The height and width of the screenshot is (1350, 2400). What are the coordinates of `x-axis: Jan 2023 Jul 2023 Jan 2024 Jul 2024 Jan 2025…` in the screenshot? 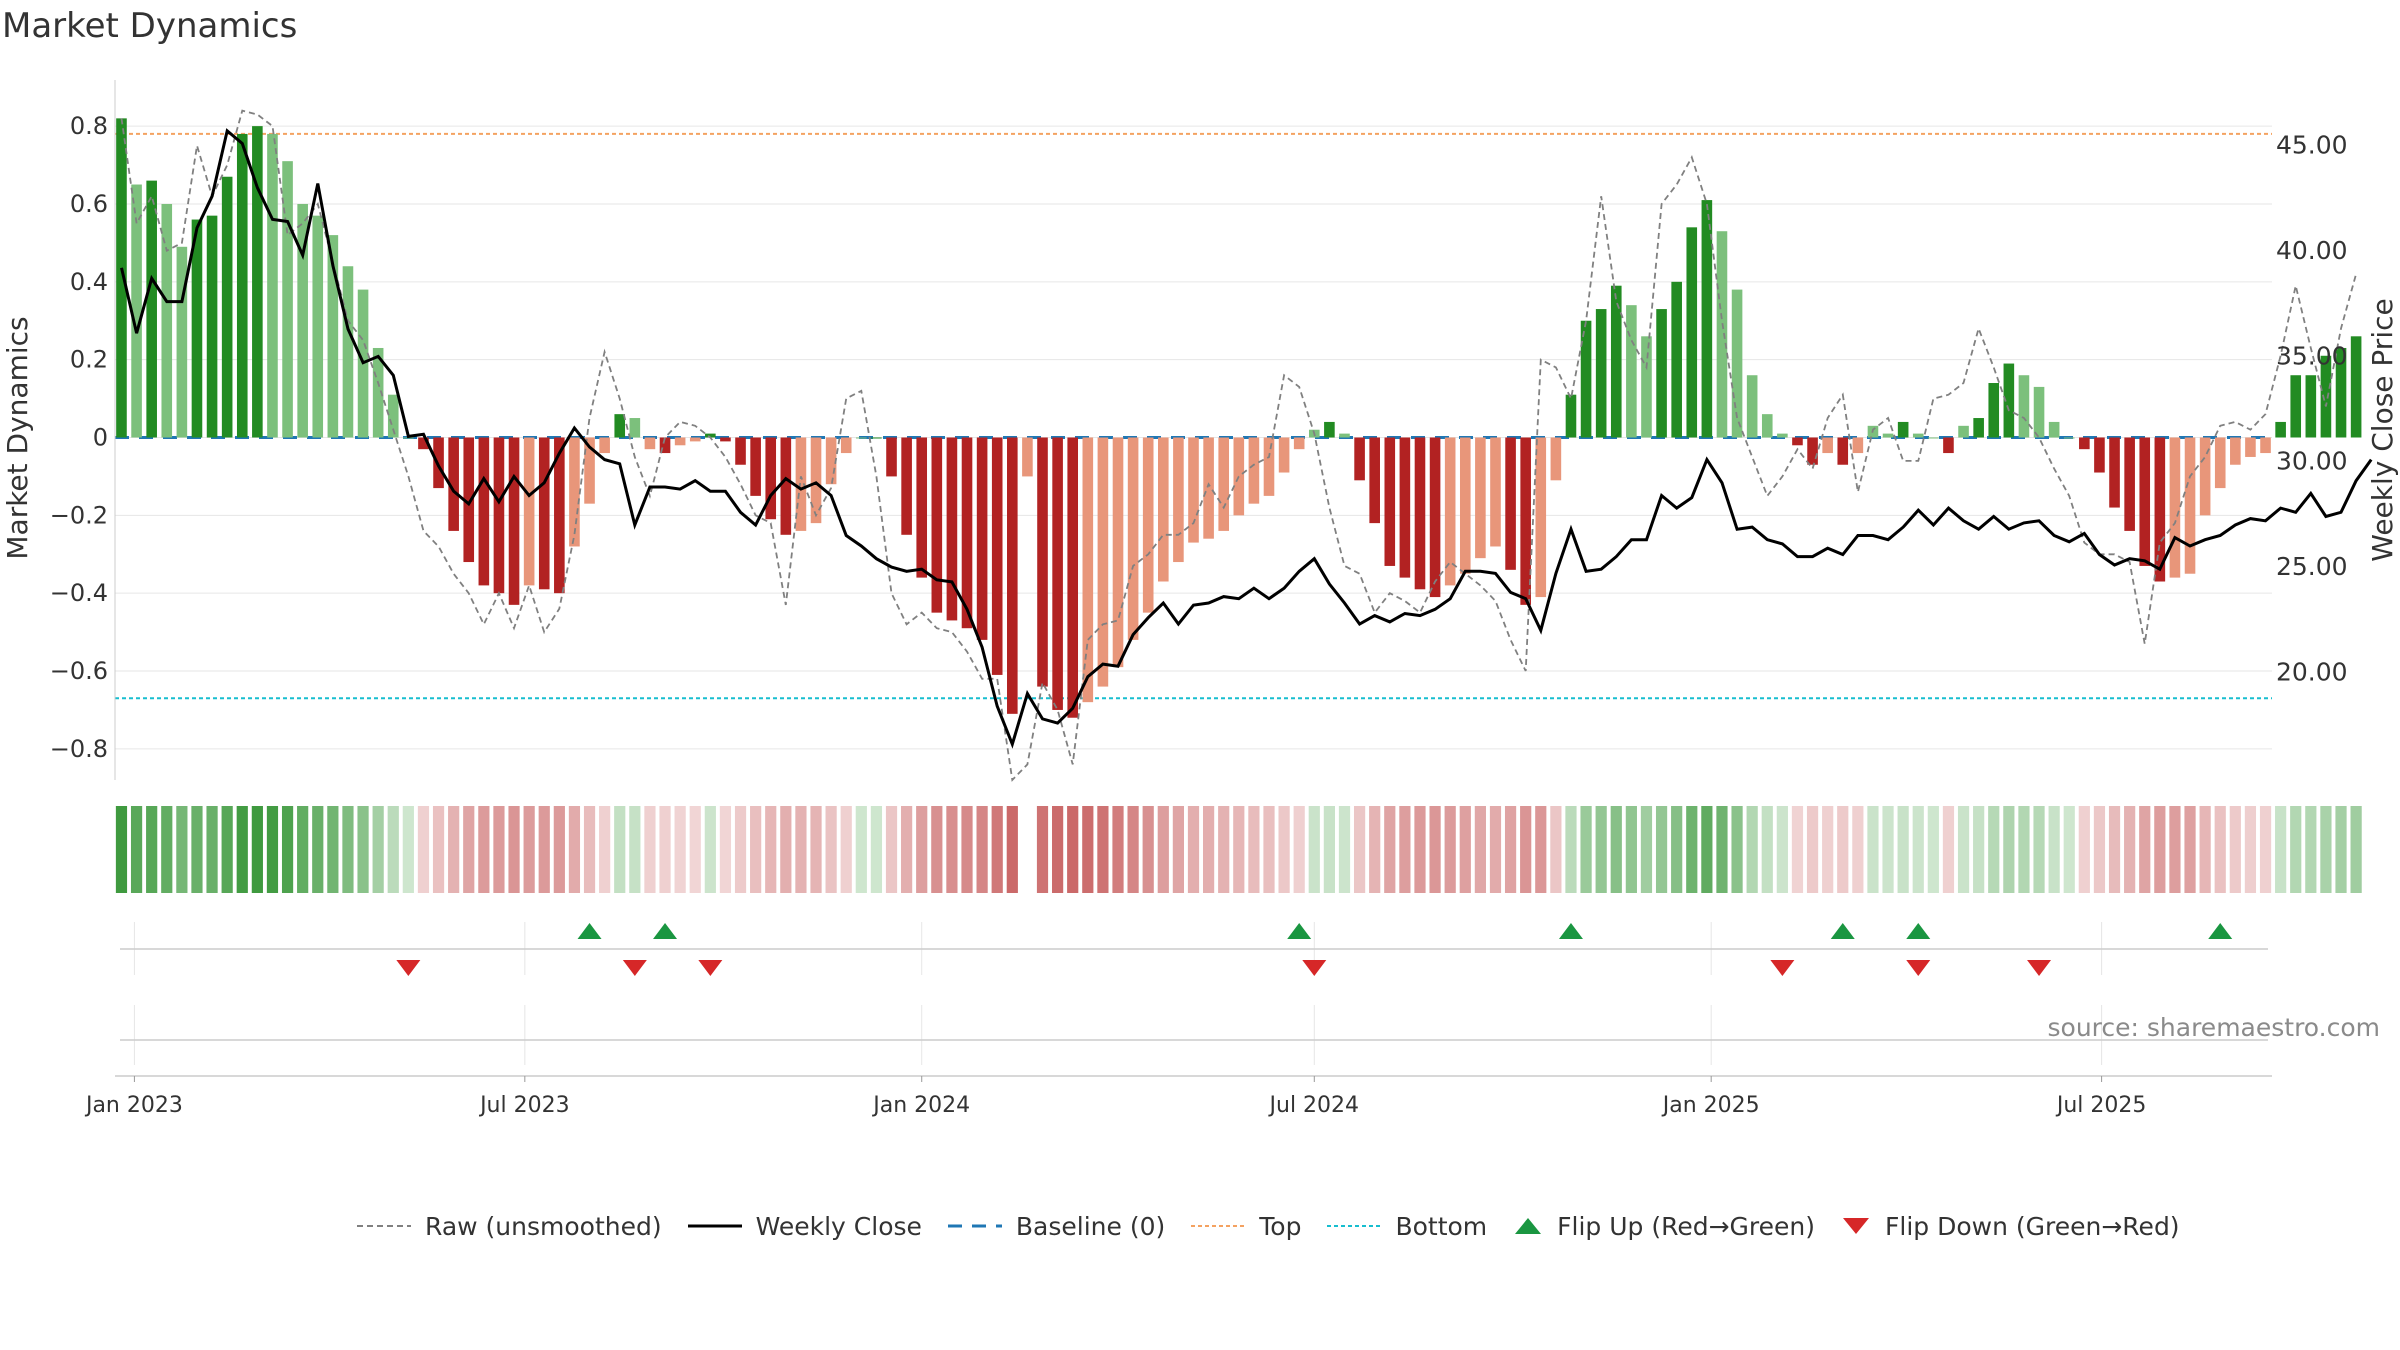 It's located at (1178, 1096).